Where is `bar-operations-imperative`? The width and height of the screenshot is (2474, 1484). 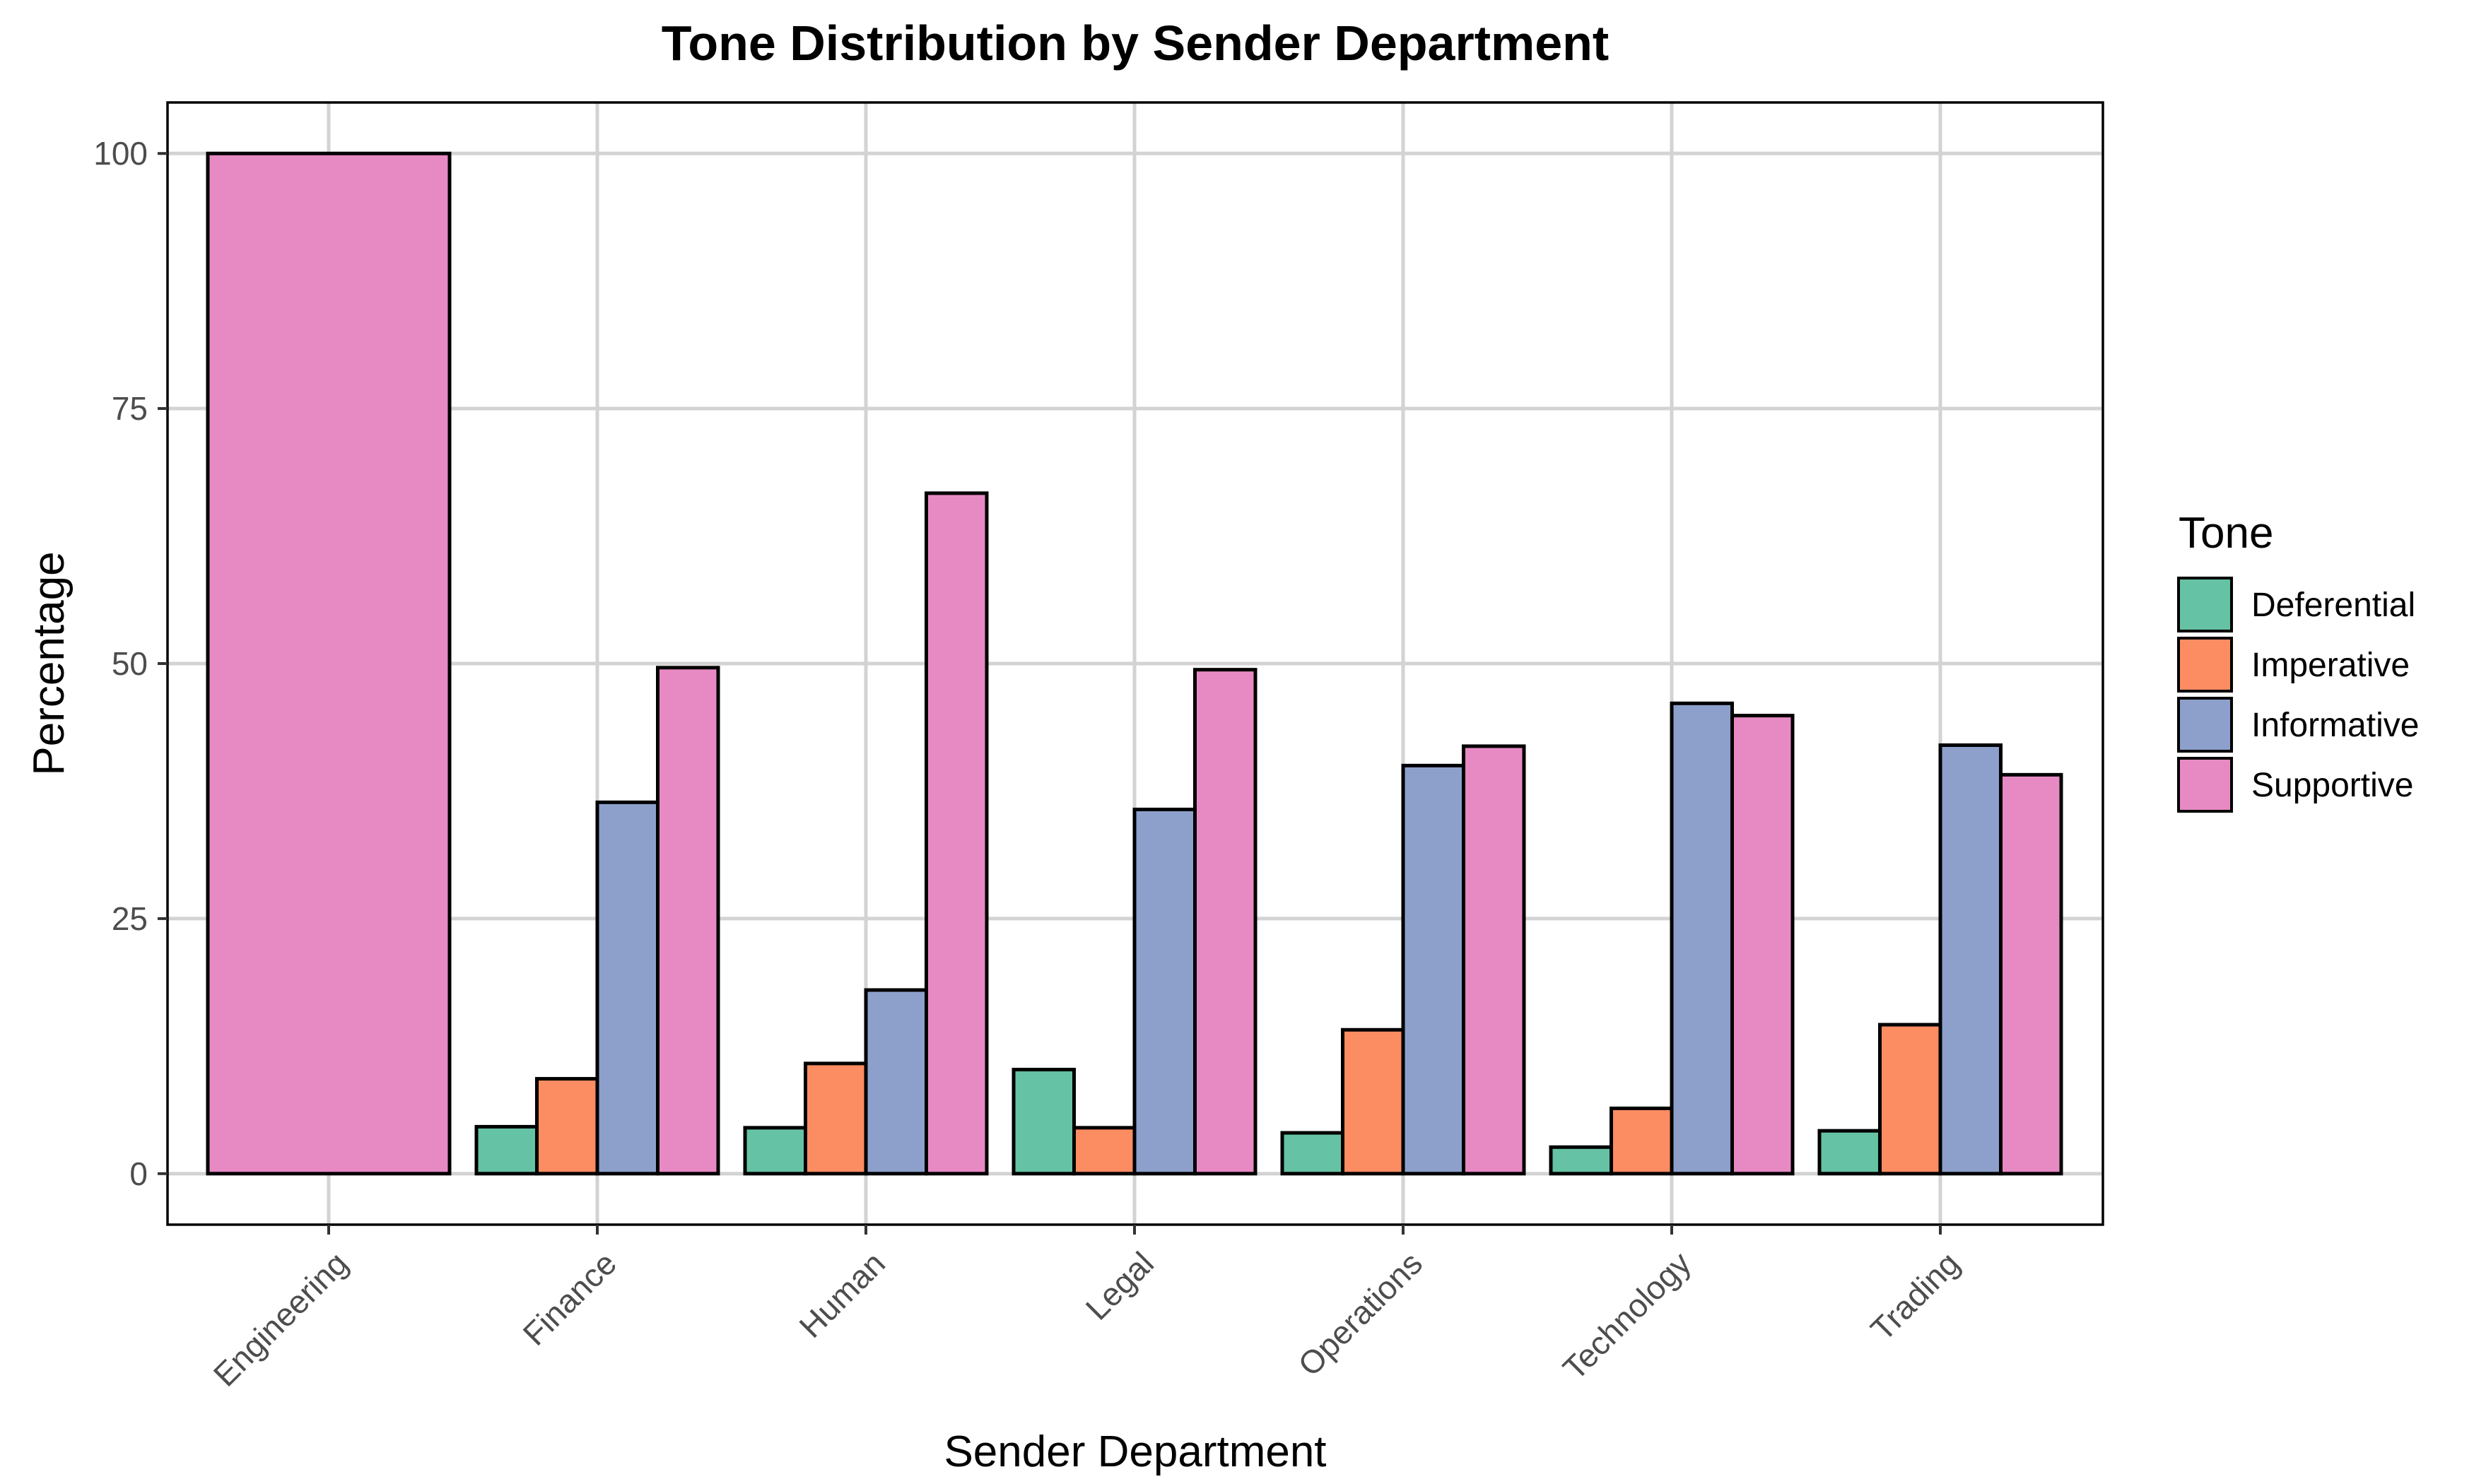
bar-operations-imperative is located at coordinates (1373, 1101).